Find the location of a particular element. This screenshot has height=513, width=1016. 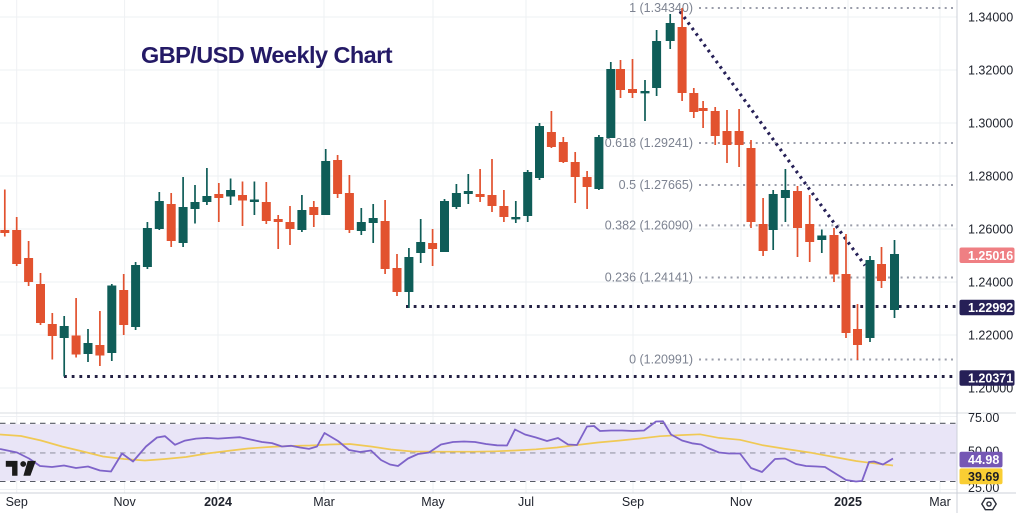

svg-text: 0.618 (1.29241) is located at coordinates (649, 143).